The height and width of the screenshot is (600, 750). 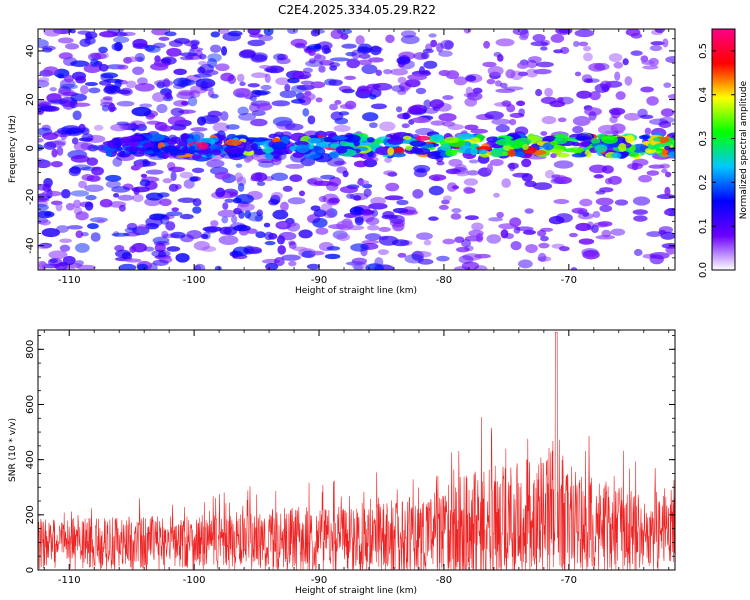 I want to click on x-tick-label: -70, so click(x=569, y=580).